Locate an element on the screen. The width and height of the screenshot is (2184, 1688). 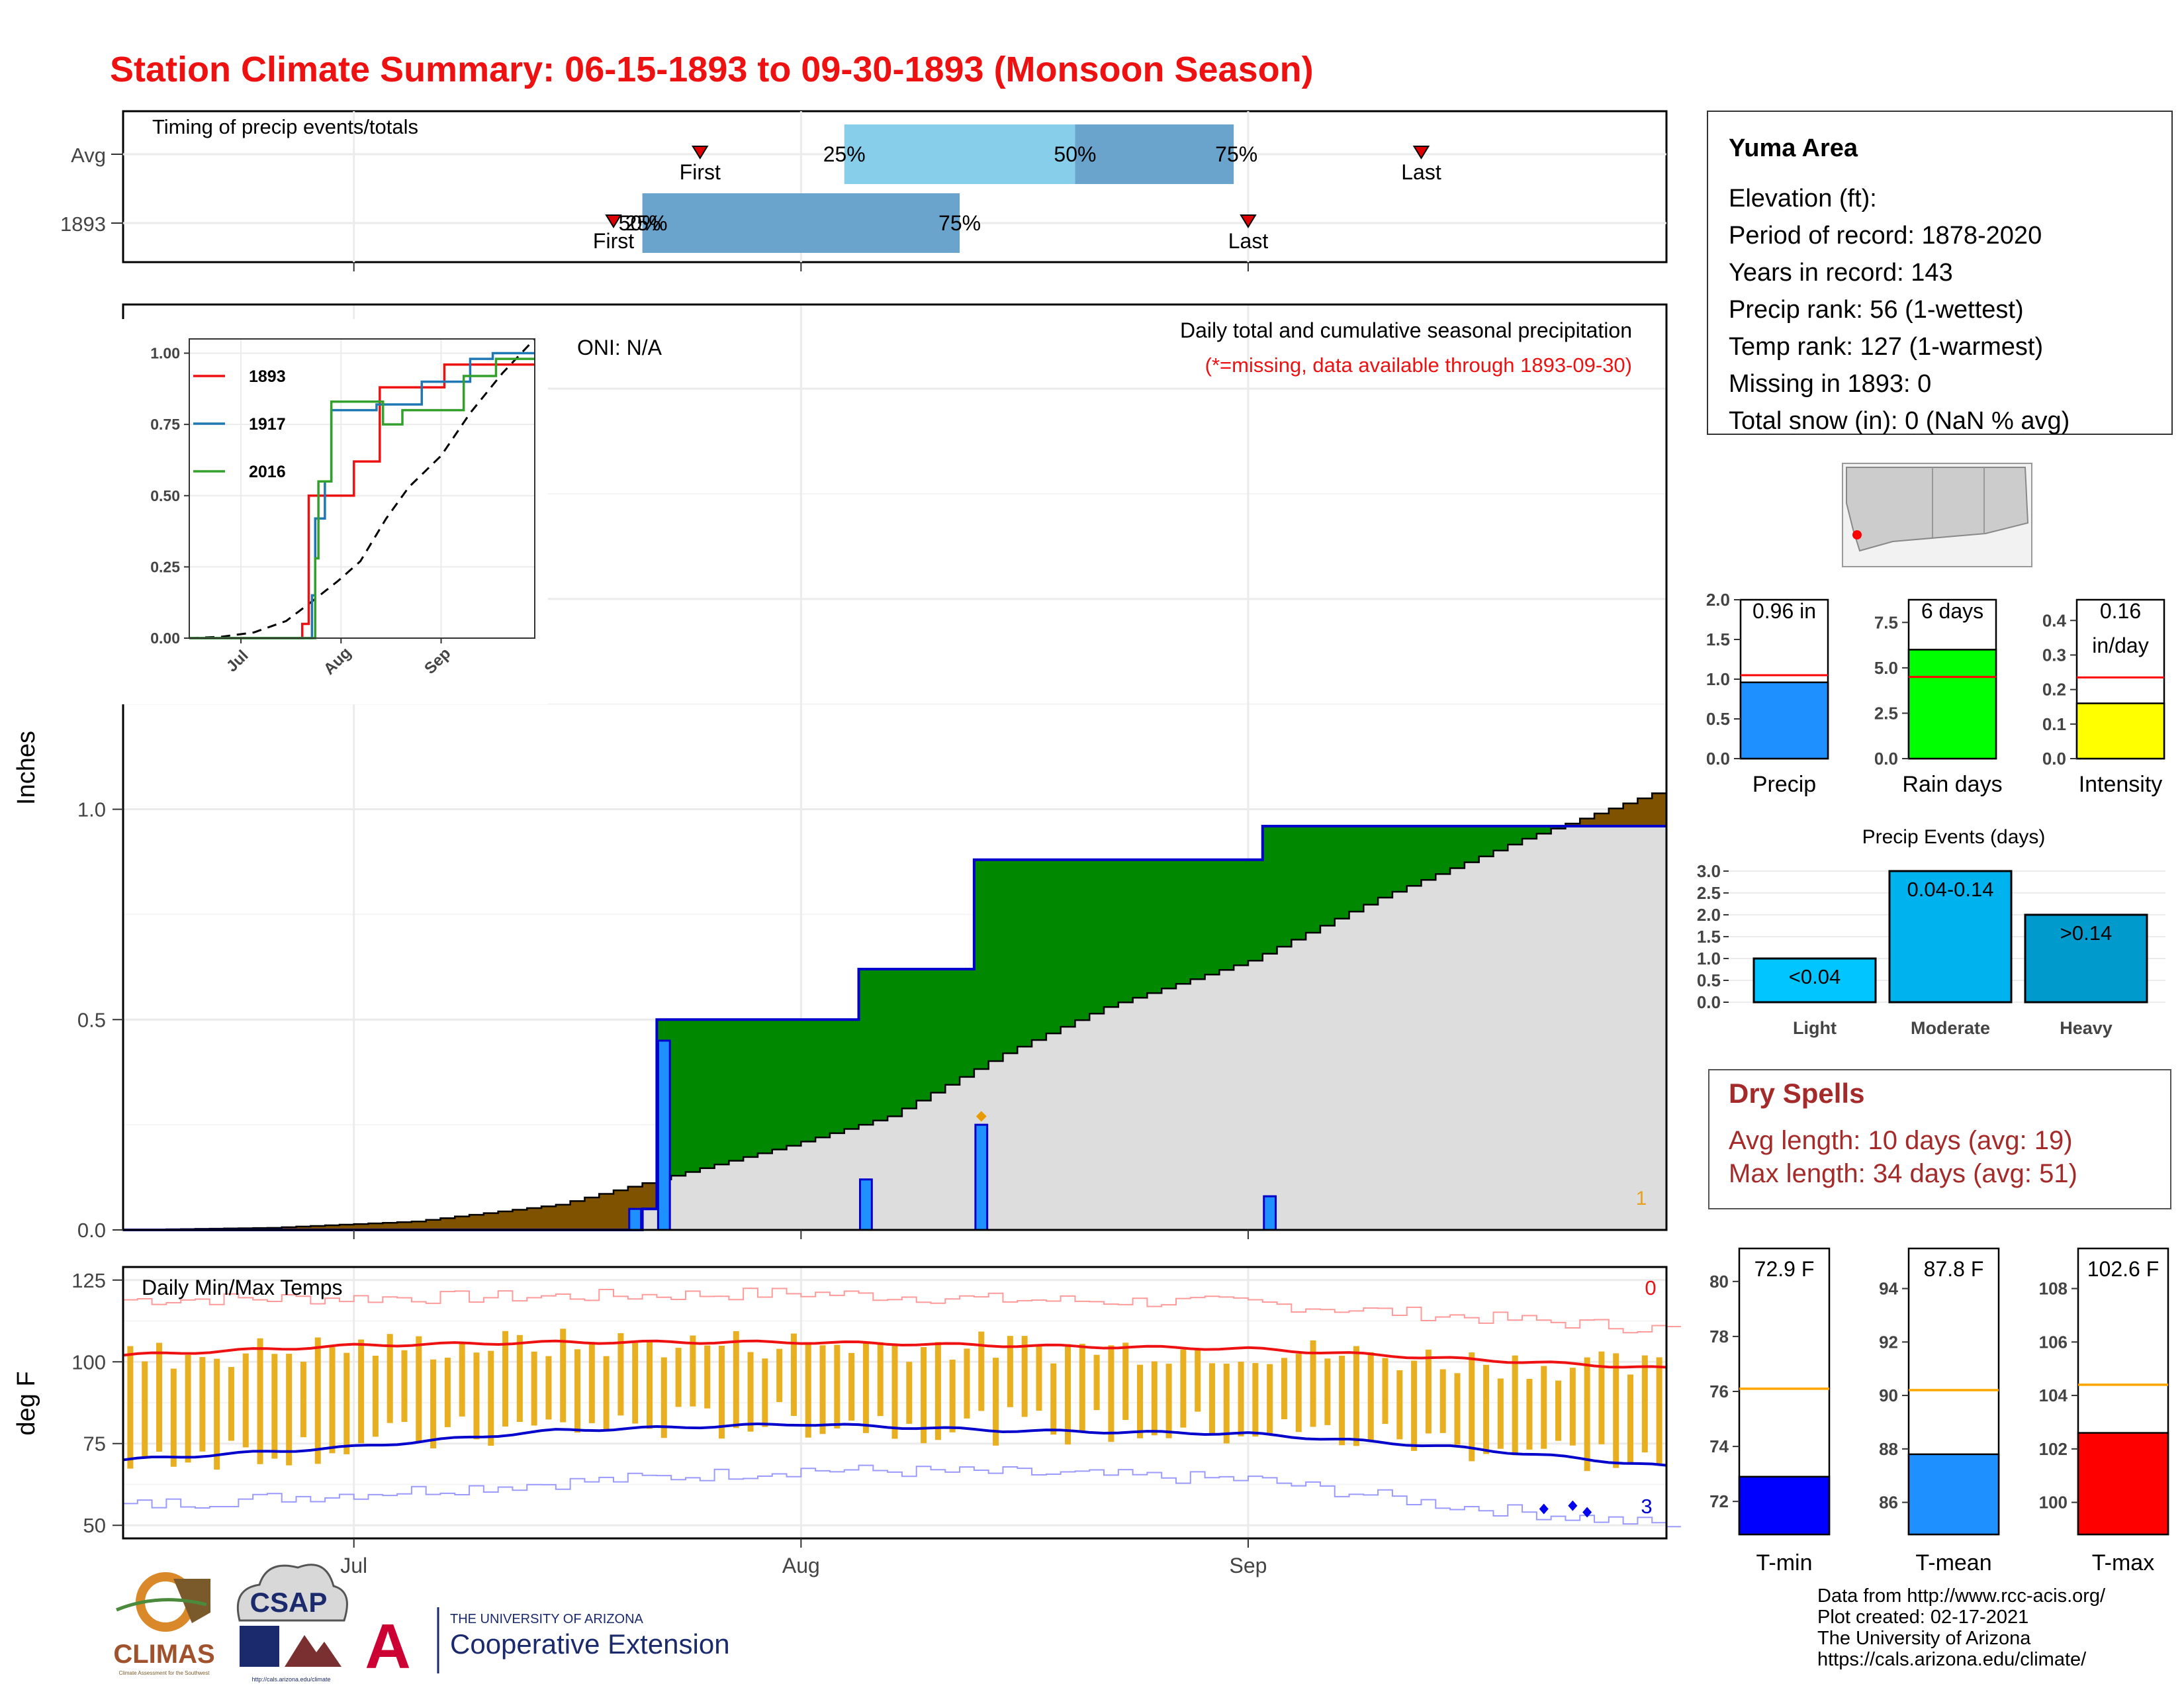
inset-y-tick-label: 1.00 is located at coordinates (165, 353).